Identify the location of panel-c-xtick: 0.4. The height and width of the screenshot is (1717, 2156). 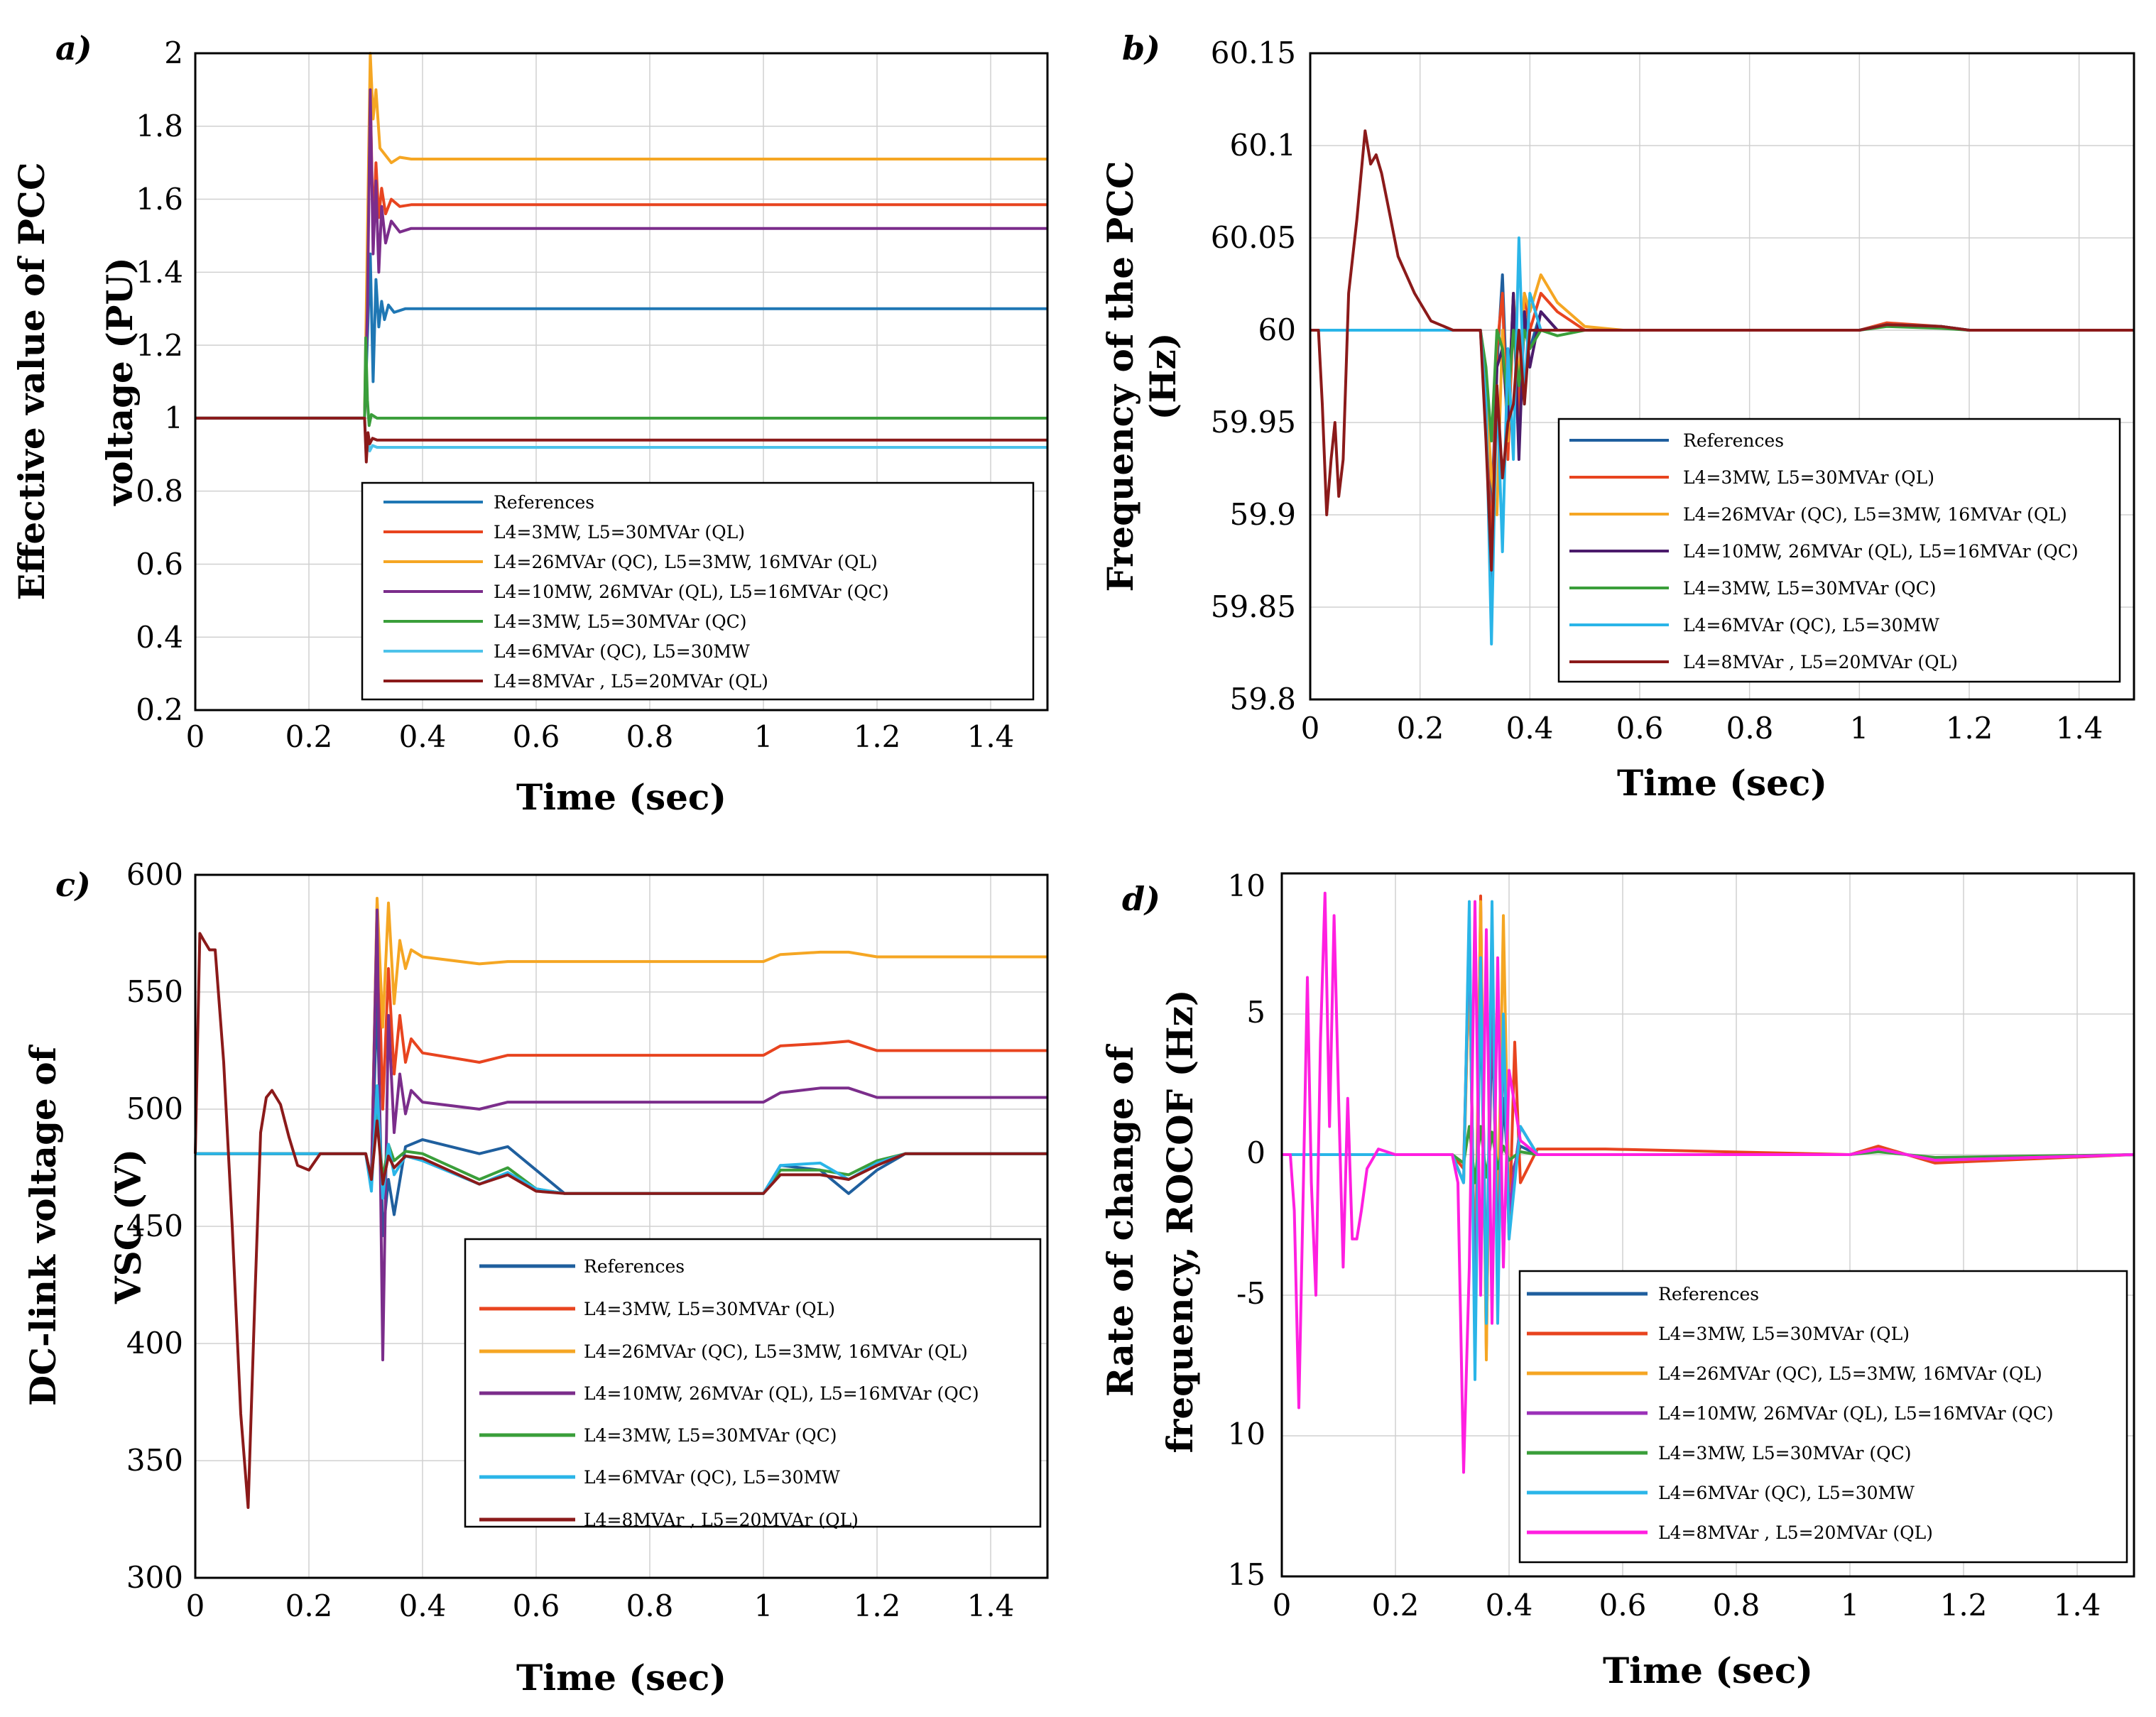
(423, 1605).